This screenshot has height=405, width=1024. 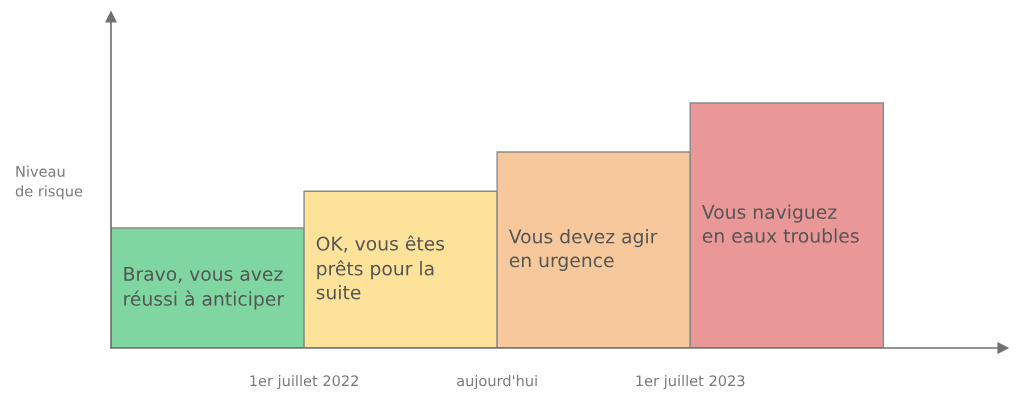 I want to click on annotation: Vous devez agir en urgence, so click(x=583, y=250).